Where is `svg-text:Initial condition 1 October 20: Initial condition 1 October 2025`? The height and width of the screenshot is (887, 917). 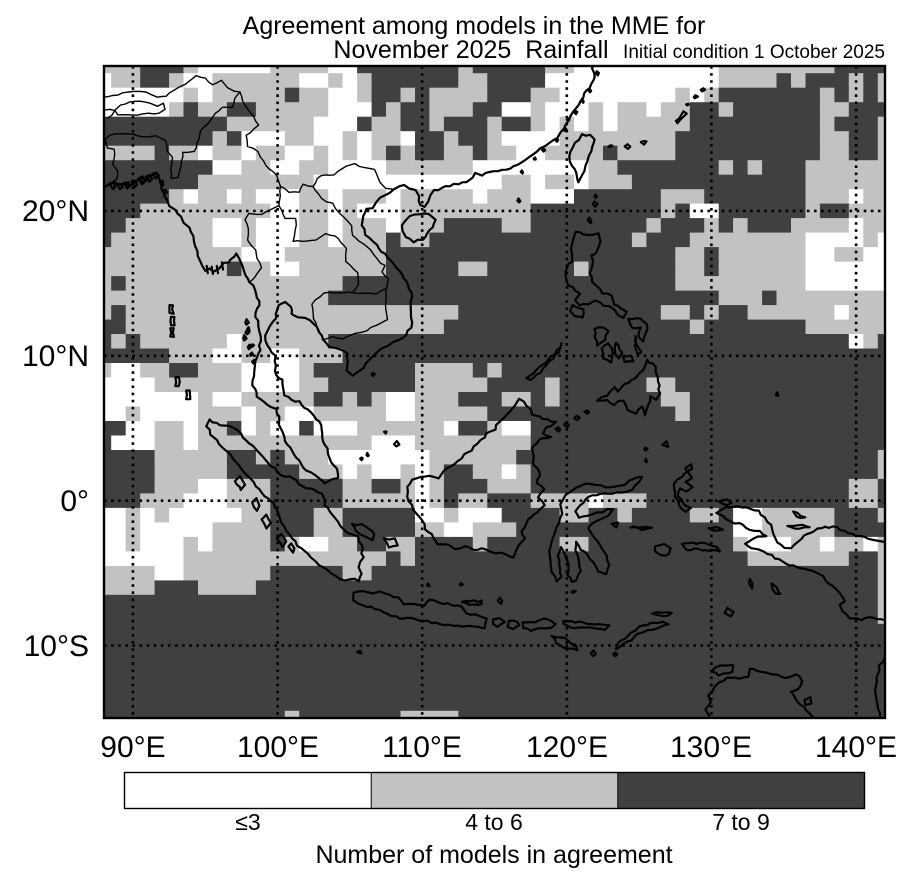 svg-text:Initial condition 1 October 20: Initial condition 1 October 2025 is located at coordinates (754, 52).